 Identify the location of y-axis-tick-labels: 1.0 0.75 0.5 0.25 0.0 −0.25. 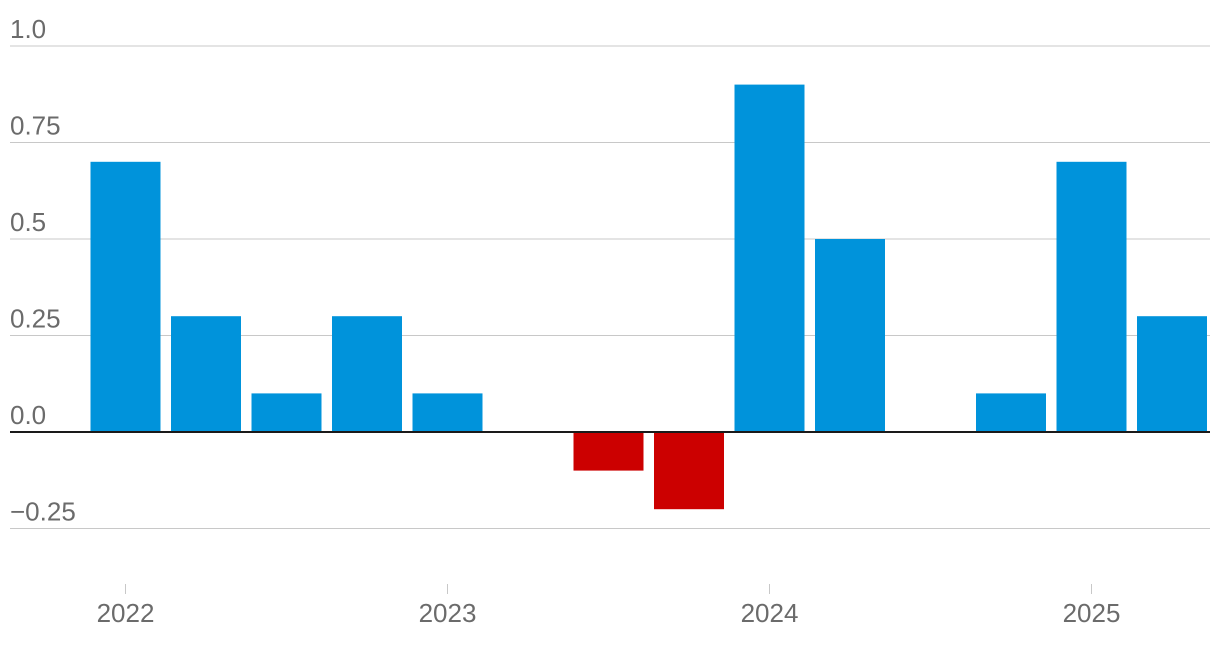
(43, 270).